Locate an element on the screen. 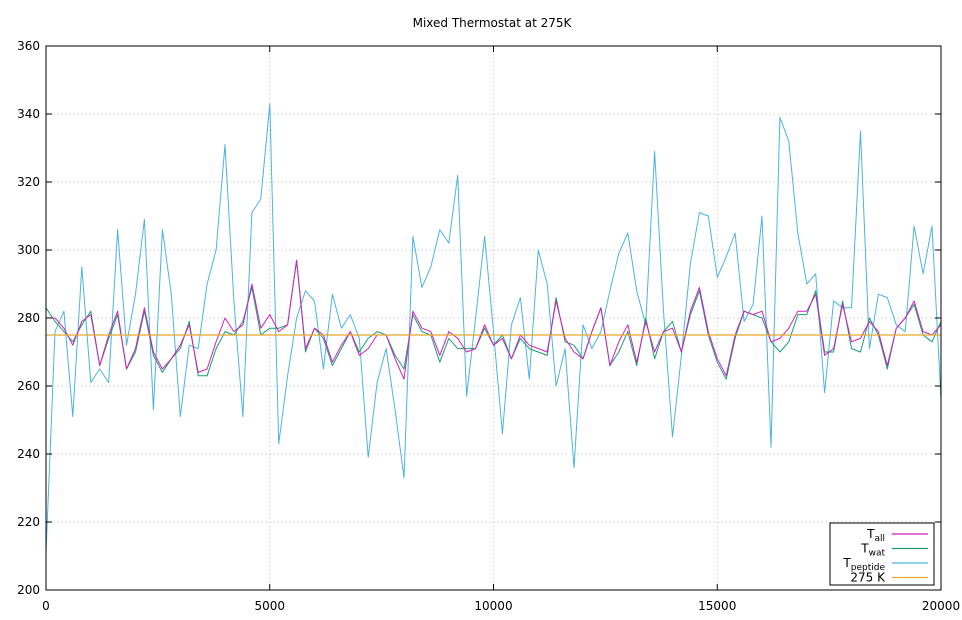 The image size is (962, 620). legend-label-275-k: 275 K is located at coordinates (868, 578).